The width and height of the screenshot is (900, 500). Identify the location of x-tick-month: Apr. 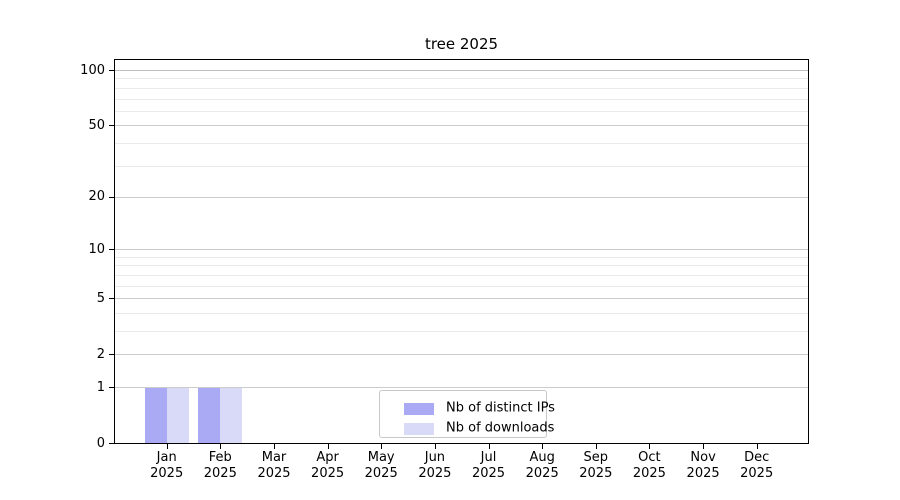
(327, 457).